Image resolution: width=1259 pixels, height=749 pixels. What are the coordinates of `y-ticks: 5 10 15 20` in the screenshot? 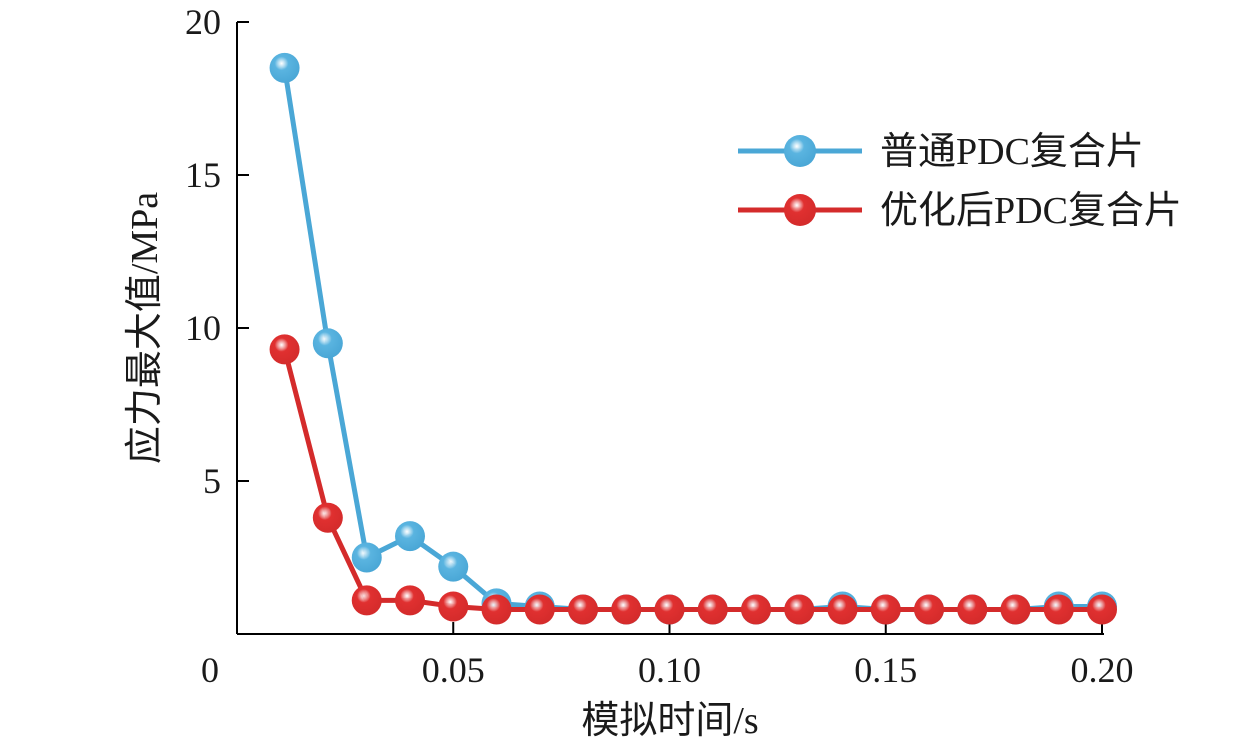 It's located at (217, 251).